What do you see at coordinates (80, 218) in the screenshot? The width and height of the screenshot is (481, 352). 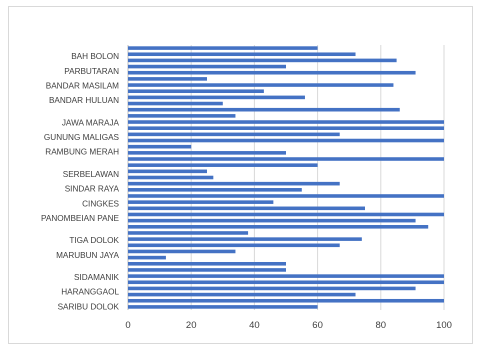 I see `category-label: PANOMBEIAN PANE` at bounding box center [80, 218].